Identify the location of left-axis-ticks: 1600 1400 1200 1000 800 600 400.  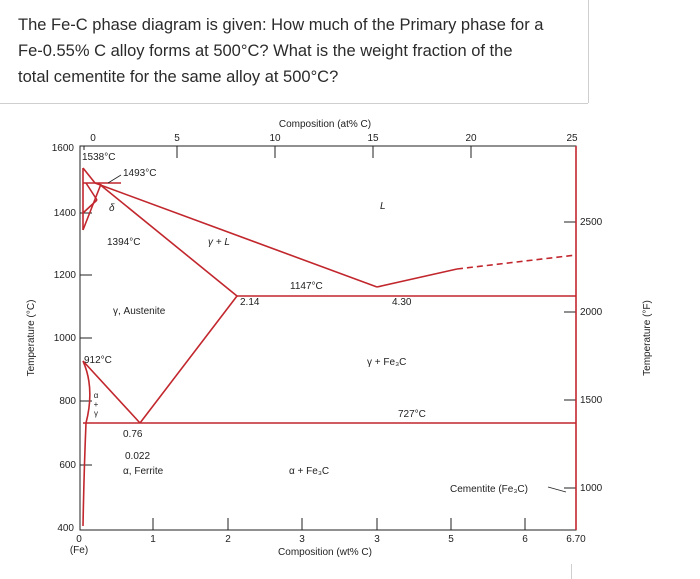
(72, 338).